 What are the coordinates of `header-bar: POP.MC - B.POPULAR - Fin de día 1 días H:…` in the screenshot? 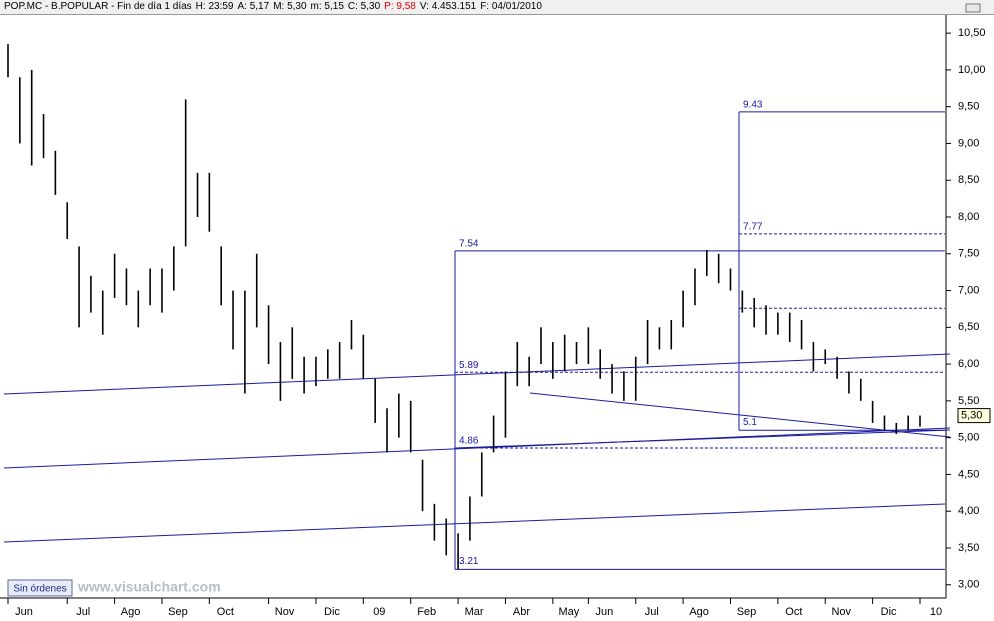 It's located at (497, 7).